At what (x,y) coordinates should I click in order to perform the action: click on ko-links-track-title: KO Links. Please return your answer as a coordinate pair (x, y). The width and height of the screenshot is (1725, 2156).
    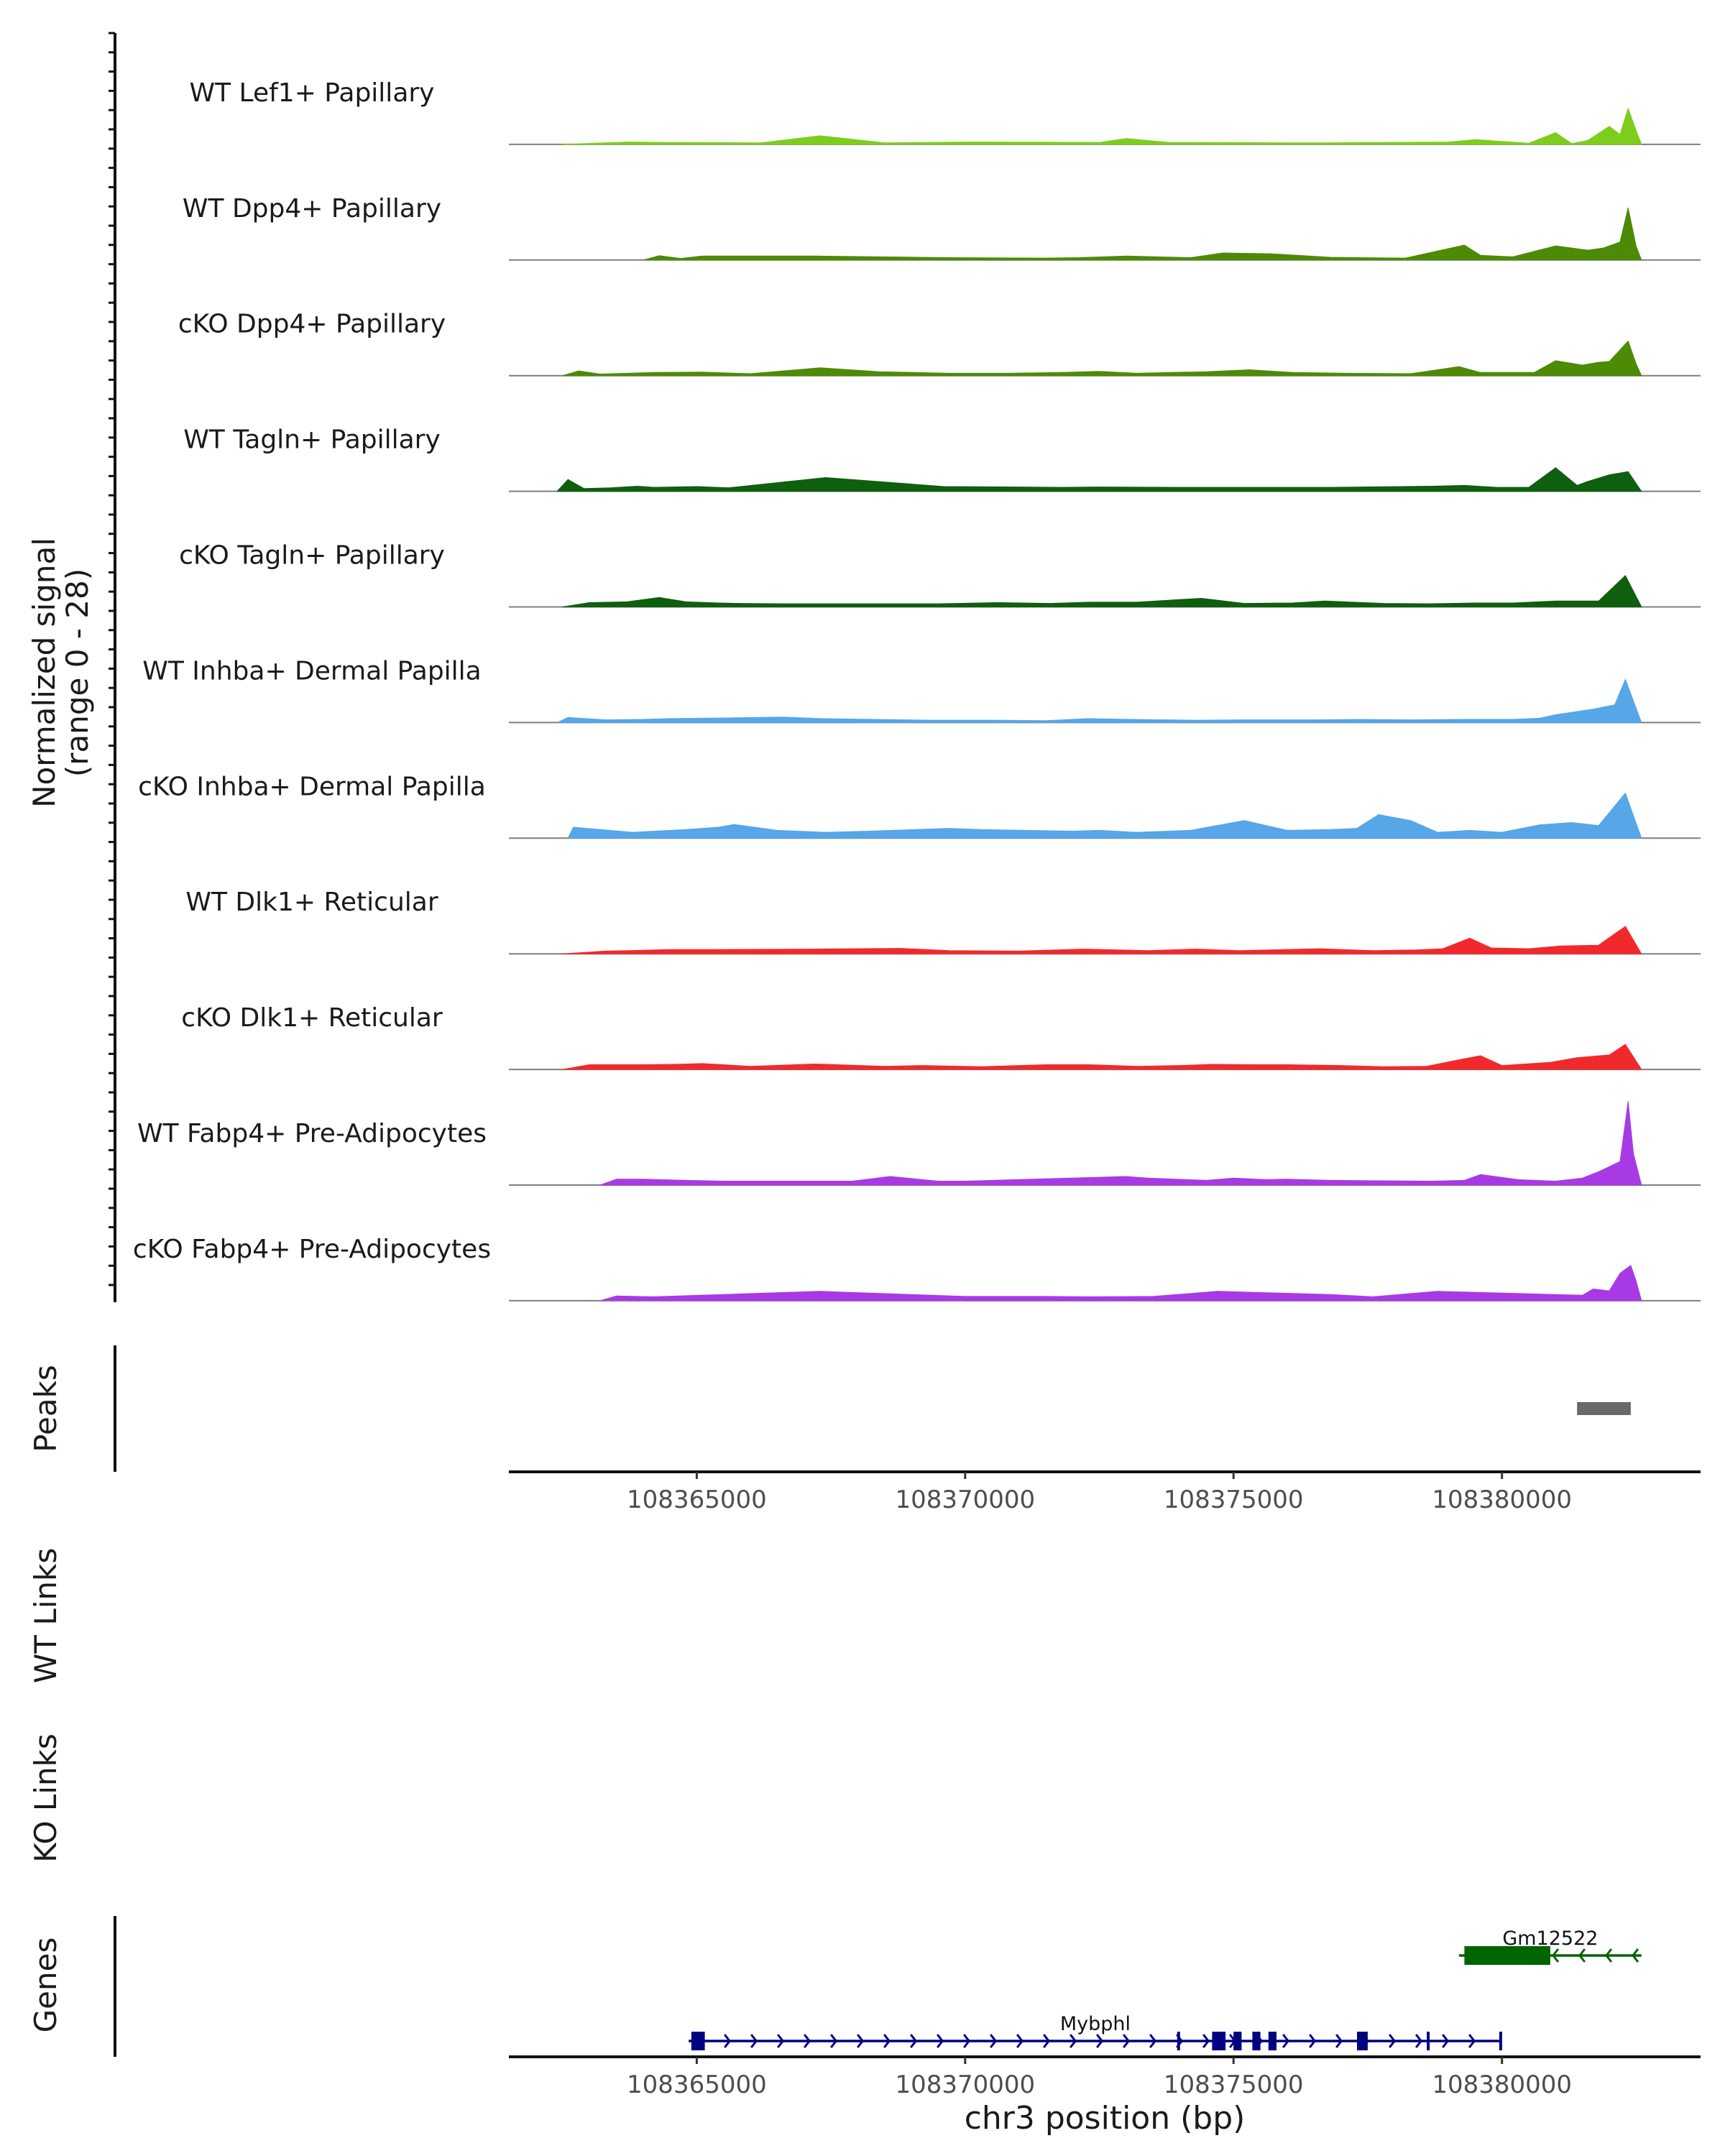
    Looking at the image, I should click on (45, 1798).